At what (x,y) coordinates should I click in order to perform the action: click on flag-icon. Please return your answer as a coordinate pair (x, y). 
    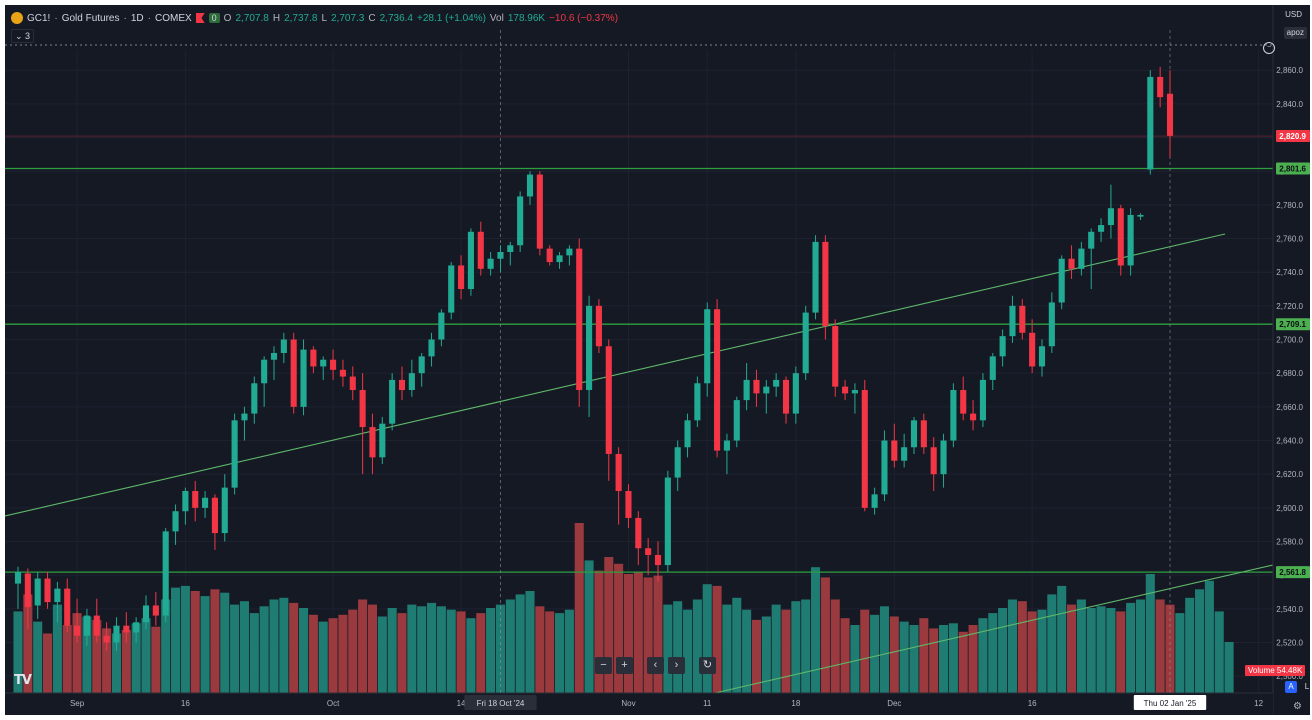
    Looking at the image, I should click on (200, 18).